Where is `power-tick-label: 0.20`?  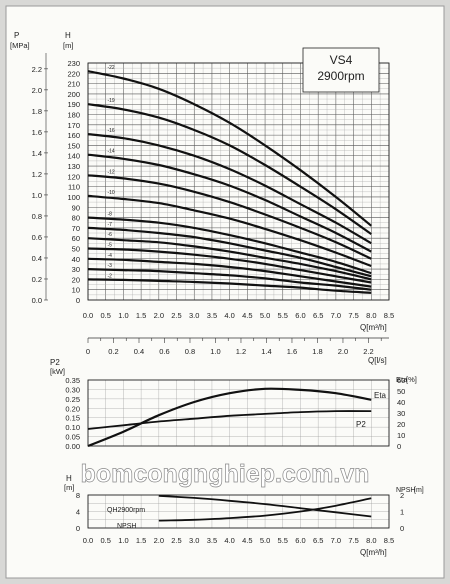
power-tick-label: 0.20 is located at coordinates (72, 408).